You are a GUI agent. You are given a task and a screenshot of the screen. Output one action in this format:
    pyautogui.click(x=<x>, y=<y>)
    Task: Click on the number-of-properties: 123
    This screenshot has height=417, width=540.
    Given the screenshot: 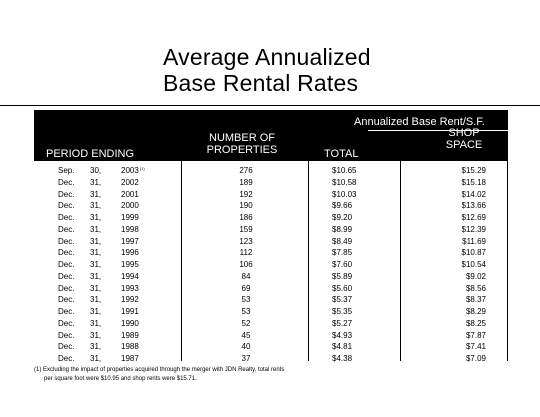 What is the action you would take?
    pyautogui.click(x=246, y=242)
    